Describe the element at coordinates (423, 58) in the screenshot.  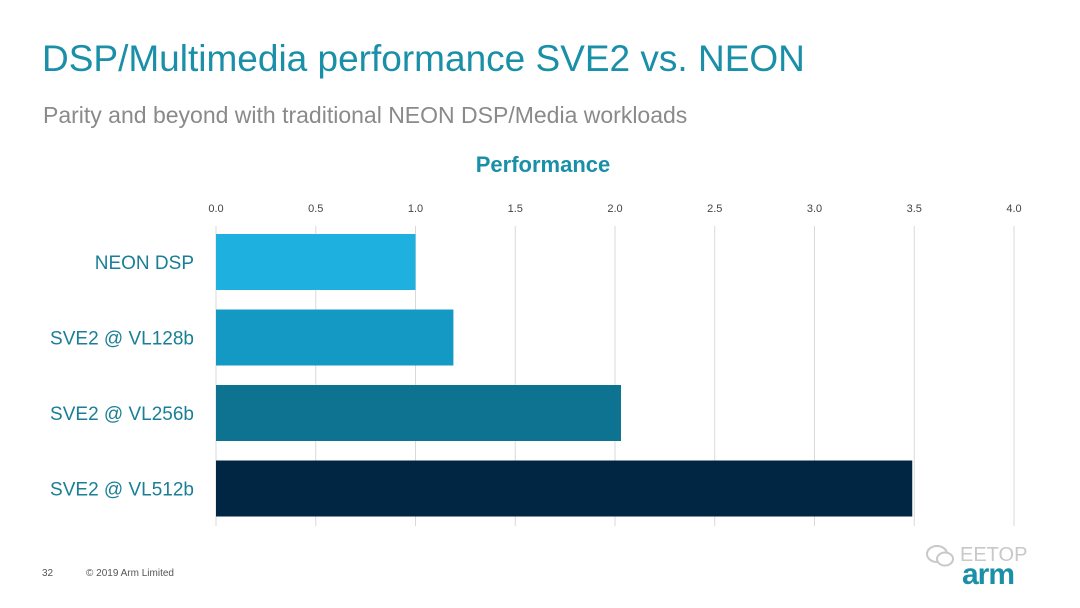
I see `slide-title: DSP/Multimedia performance SVE2 vs. NEON` at that location.